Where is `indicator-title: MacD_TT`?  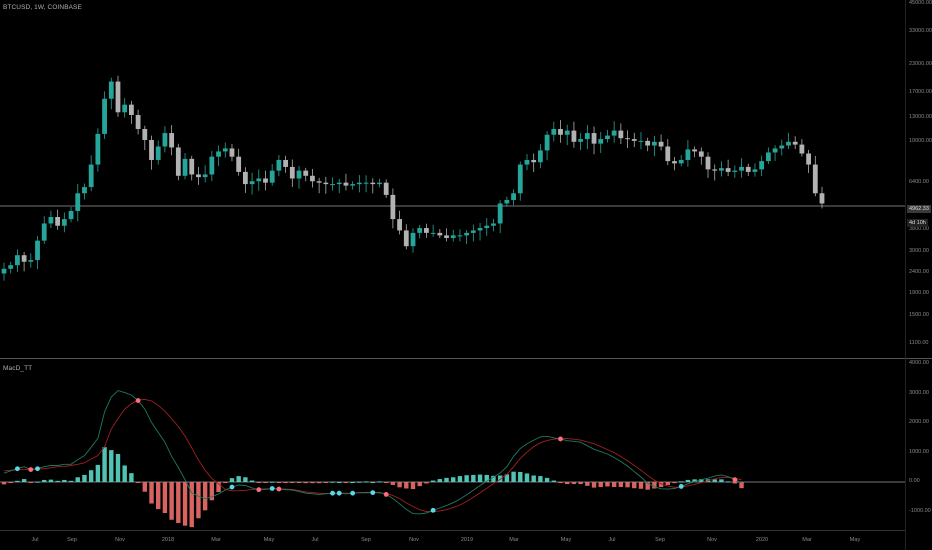 indicator-title: MacD_TT is located at coordinates (18, 368).